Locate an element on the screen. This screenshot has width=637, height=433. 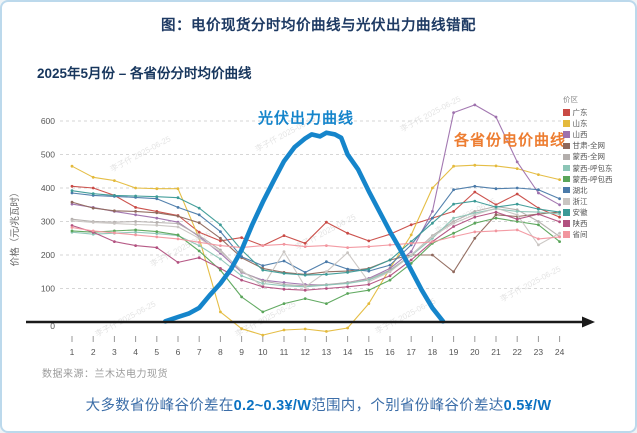
legend-item: 陕西 is located at coordinates (588, 223).